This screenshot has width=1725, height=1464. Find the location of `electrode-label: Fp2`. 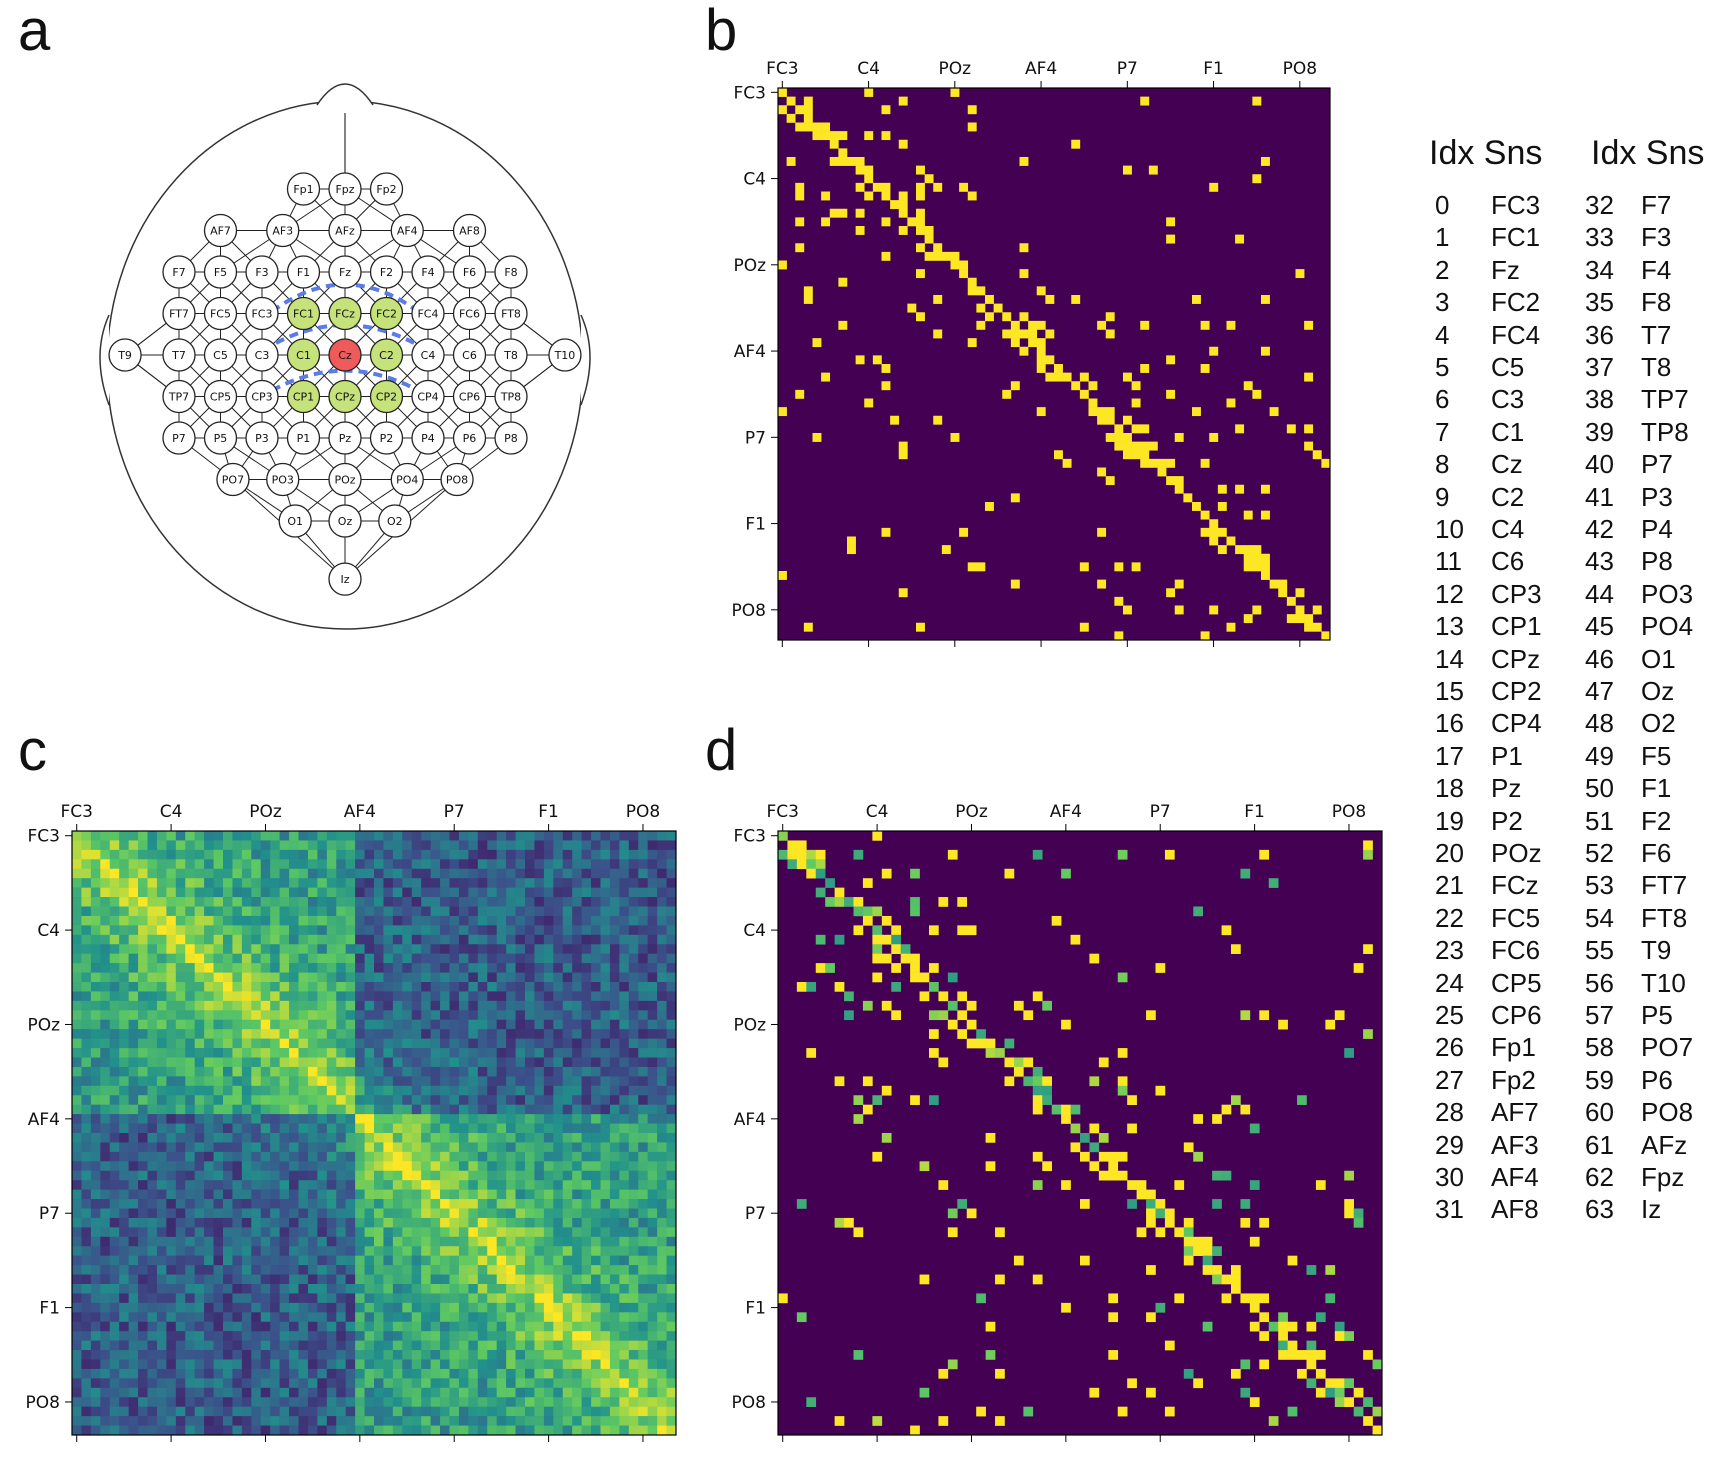

electrode-label: Fp2 is located at coordinates (386, 189).